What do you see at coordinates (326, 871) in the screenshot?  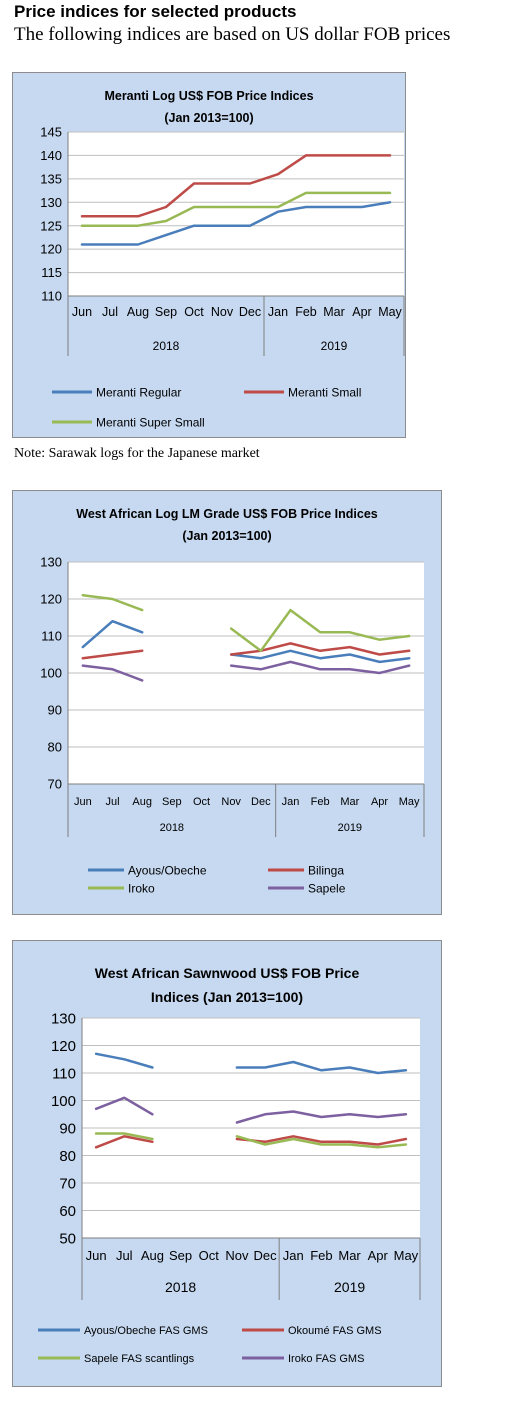 I see `legend-label-bilinga: Bilinga` at bounding box center [326, 871].